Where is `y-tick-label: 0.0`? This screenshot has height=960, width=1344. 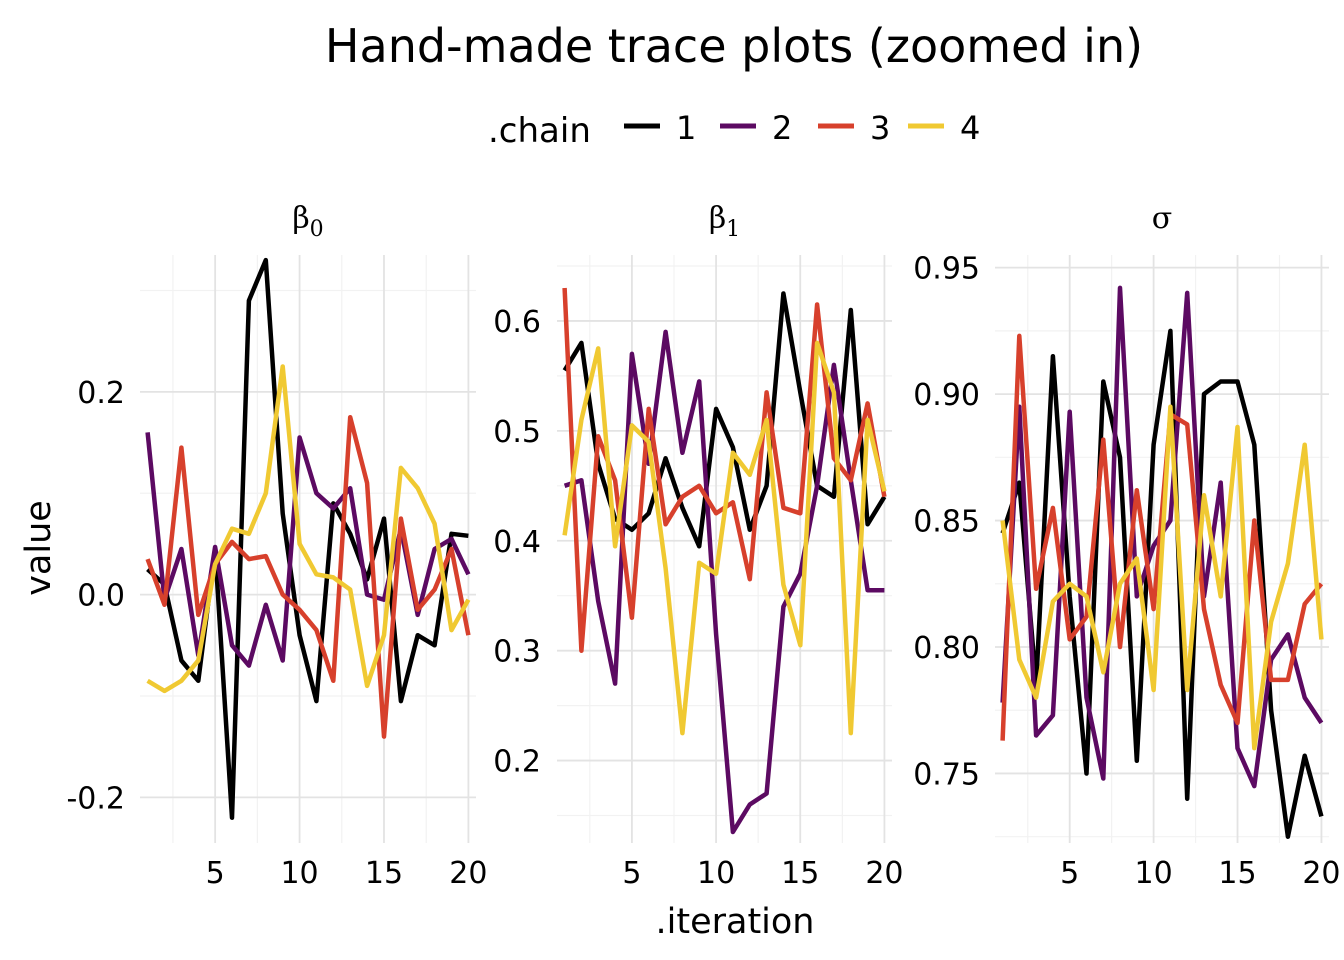
y-tick-label: 0.0 is located at coordinates (101, 596).